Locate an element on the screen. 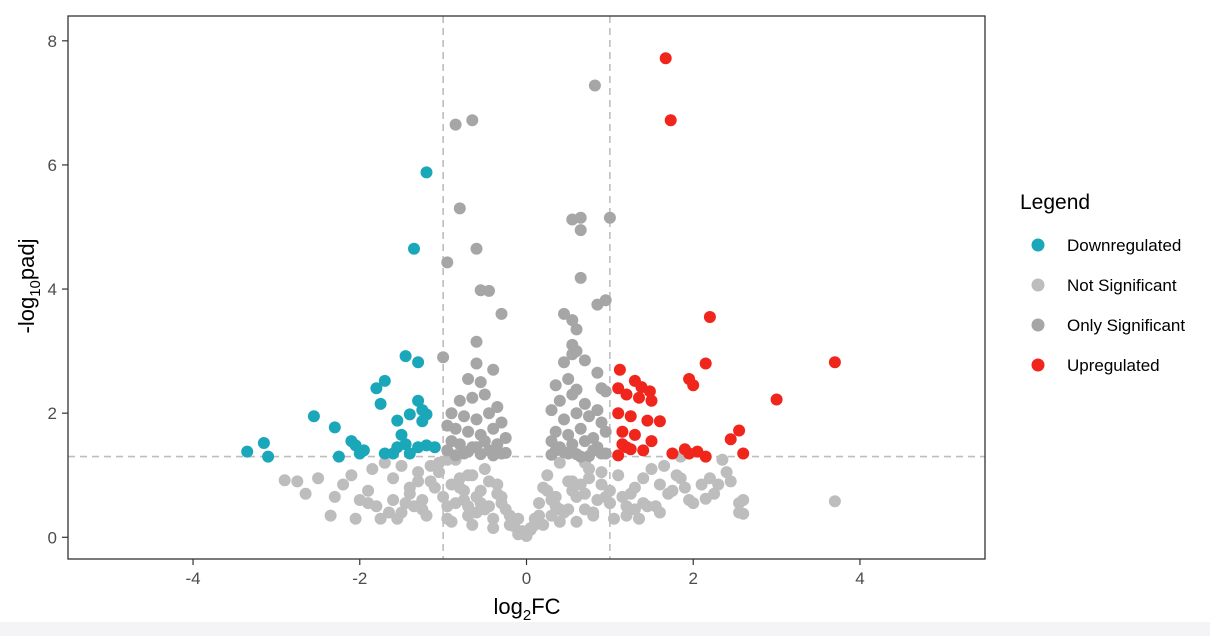 This screenshot has width=1210, height=636. y-axis: 0 2 4 6 8 is located at coordinates (58, 289).